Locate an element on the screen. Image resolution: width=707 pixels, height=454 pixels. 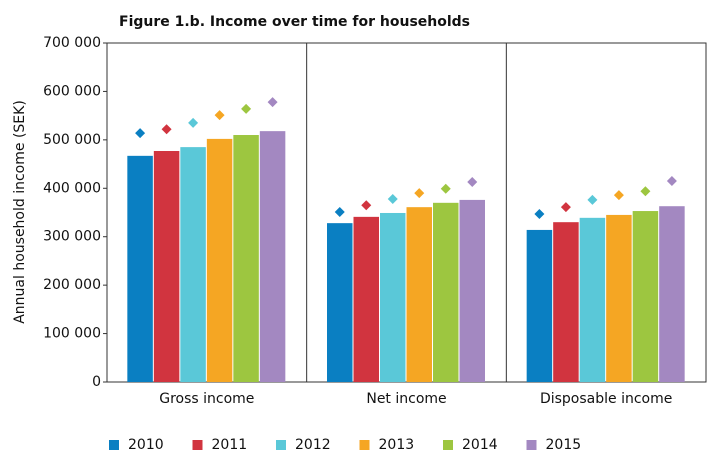
legend-label: 2011 is located at coordinates (230, 445).